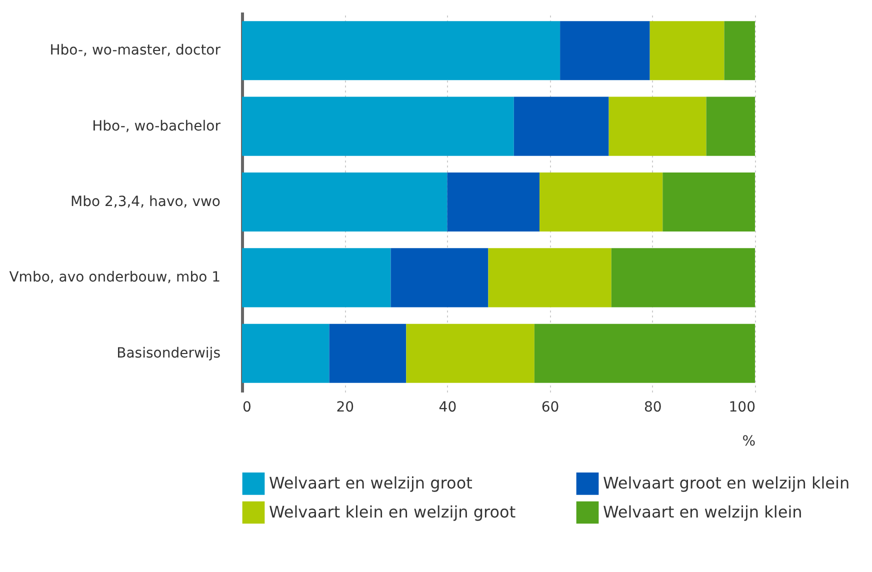 This screenshot has height=572, width=872. I want to click on x-tick-label: 0, so click(247, 408).